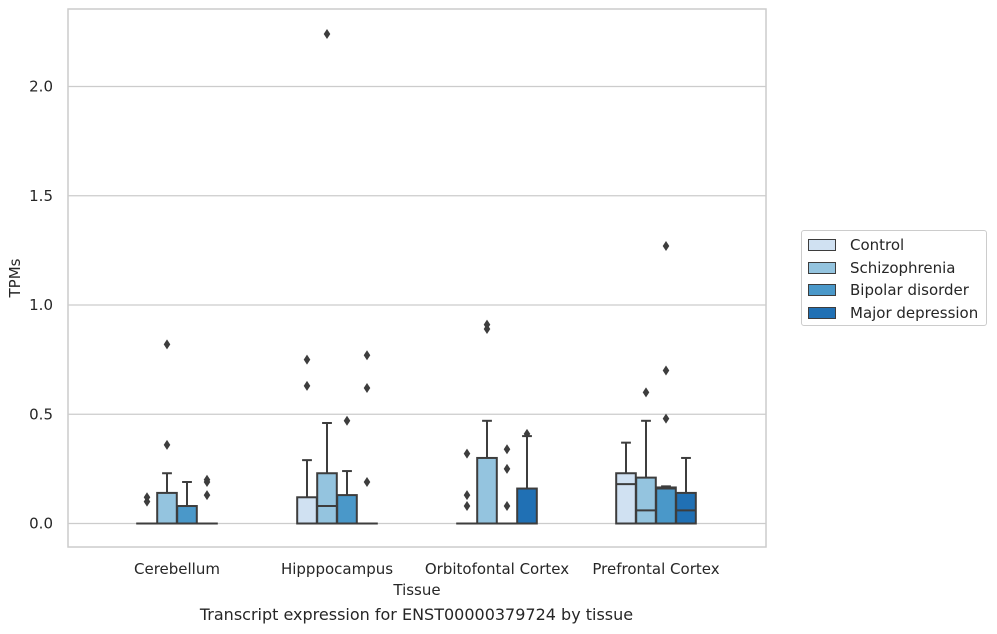  I want to click on y-tick-label: 1.0, so click(41, 305).